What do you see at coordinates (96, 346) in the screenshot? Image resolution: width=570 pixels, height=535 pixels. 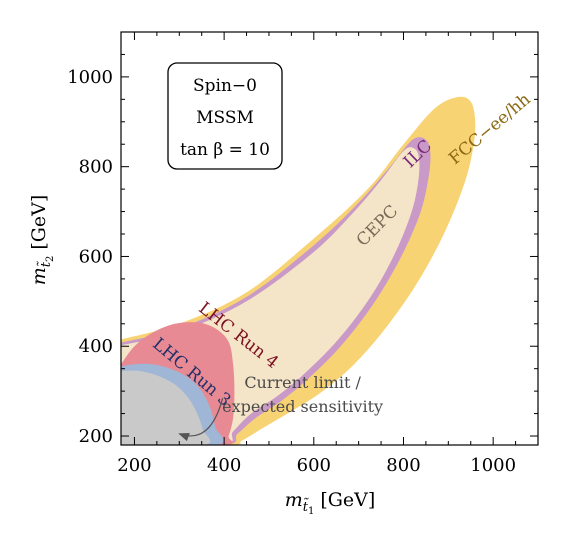 I see `y-tick-label: 400` at bounding box center [96, 346].